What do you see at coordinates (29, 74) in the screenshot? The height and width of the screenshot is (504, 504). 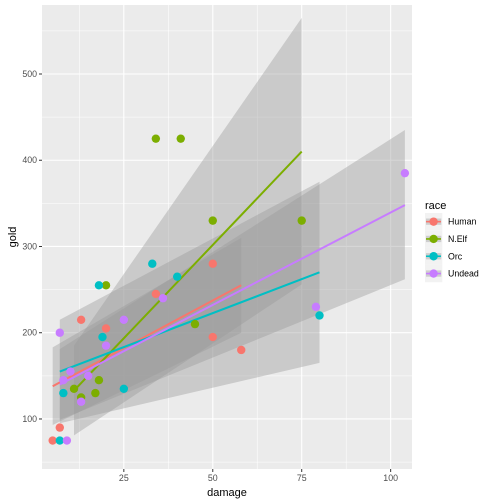 I see `y-tick-label: 500` at bounding box center [29, 74].